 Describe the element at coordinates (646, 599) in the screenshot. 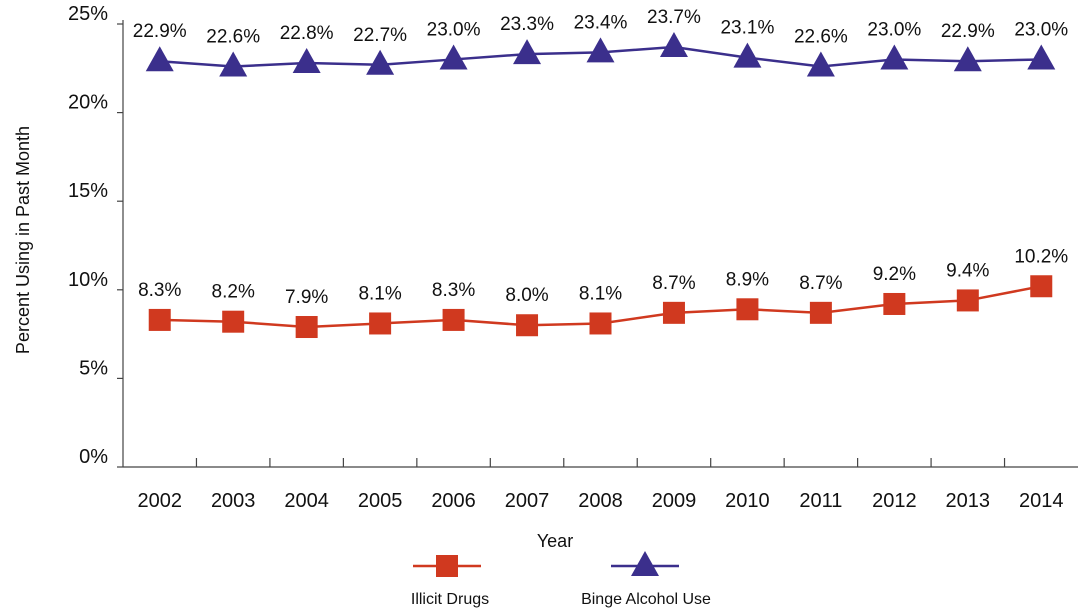

I see `legend-label: Binge Alcohol Use` at that location.